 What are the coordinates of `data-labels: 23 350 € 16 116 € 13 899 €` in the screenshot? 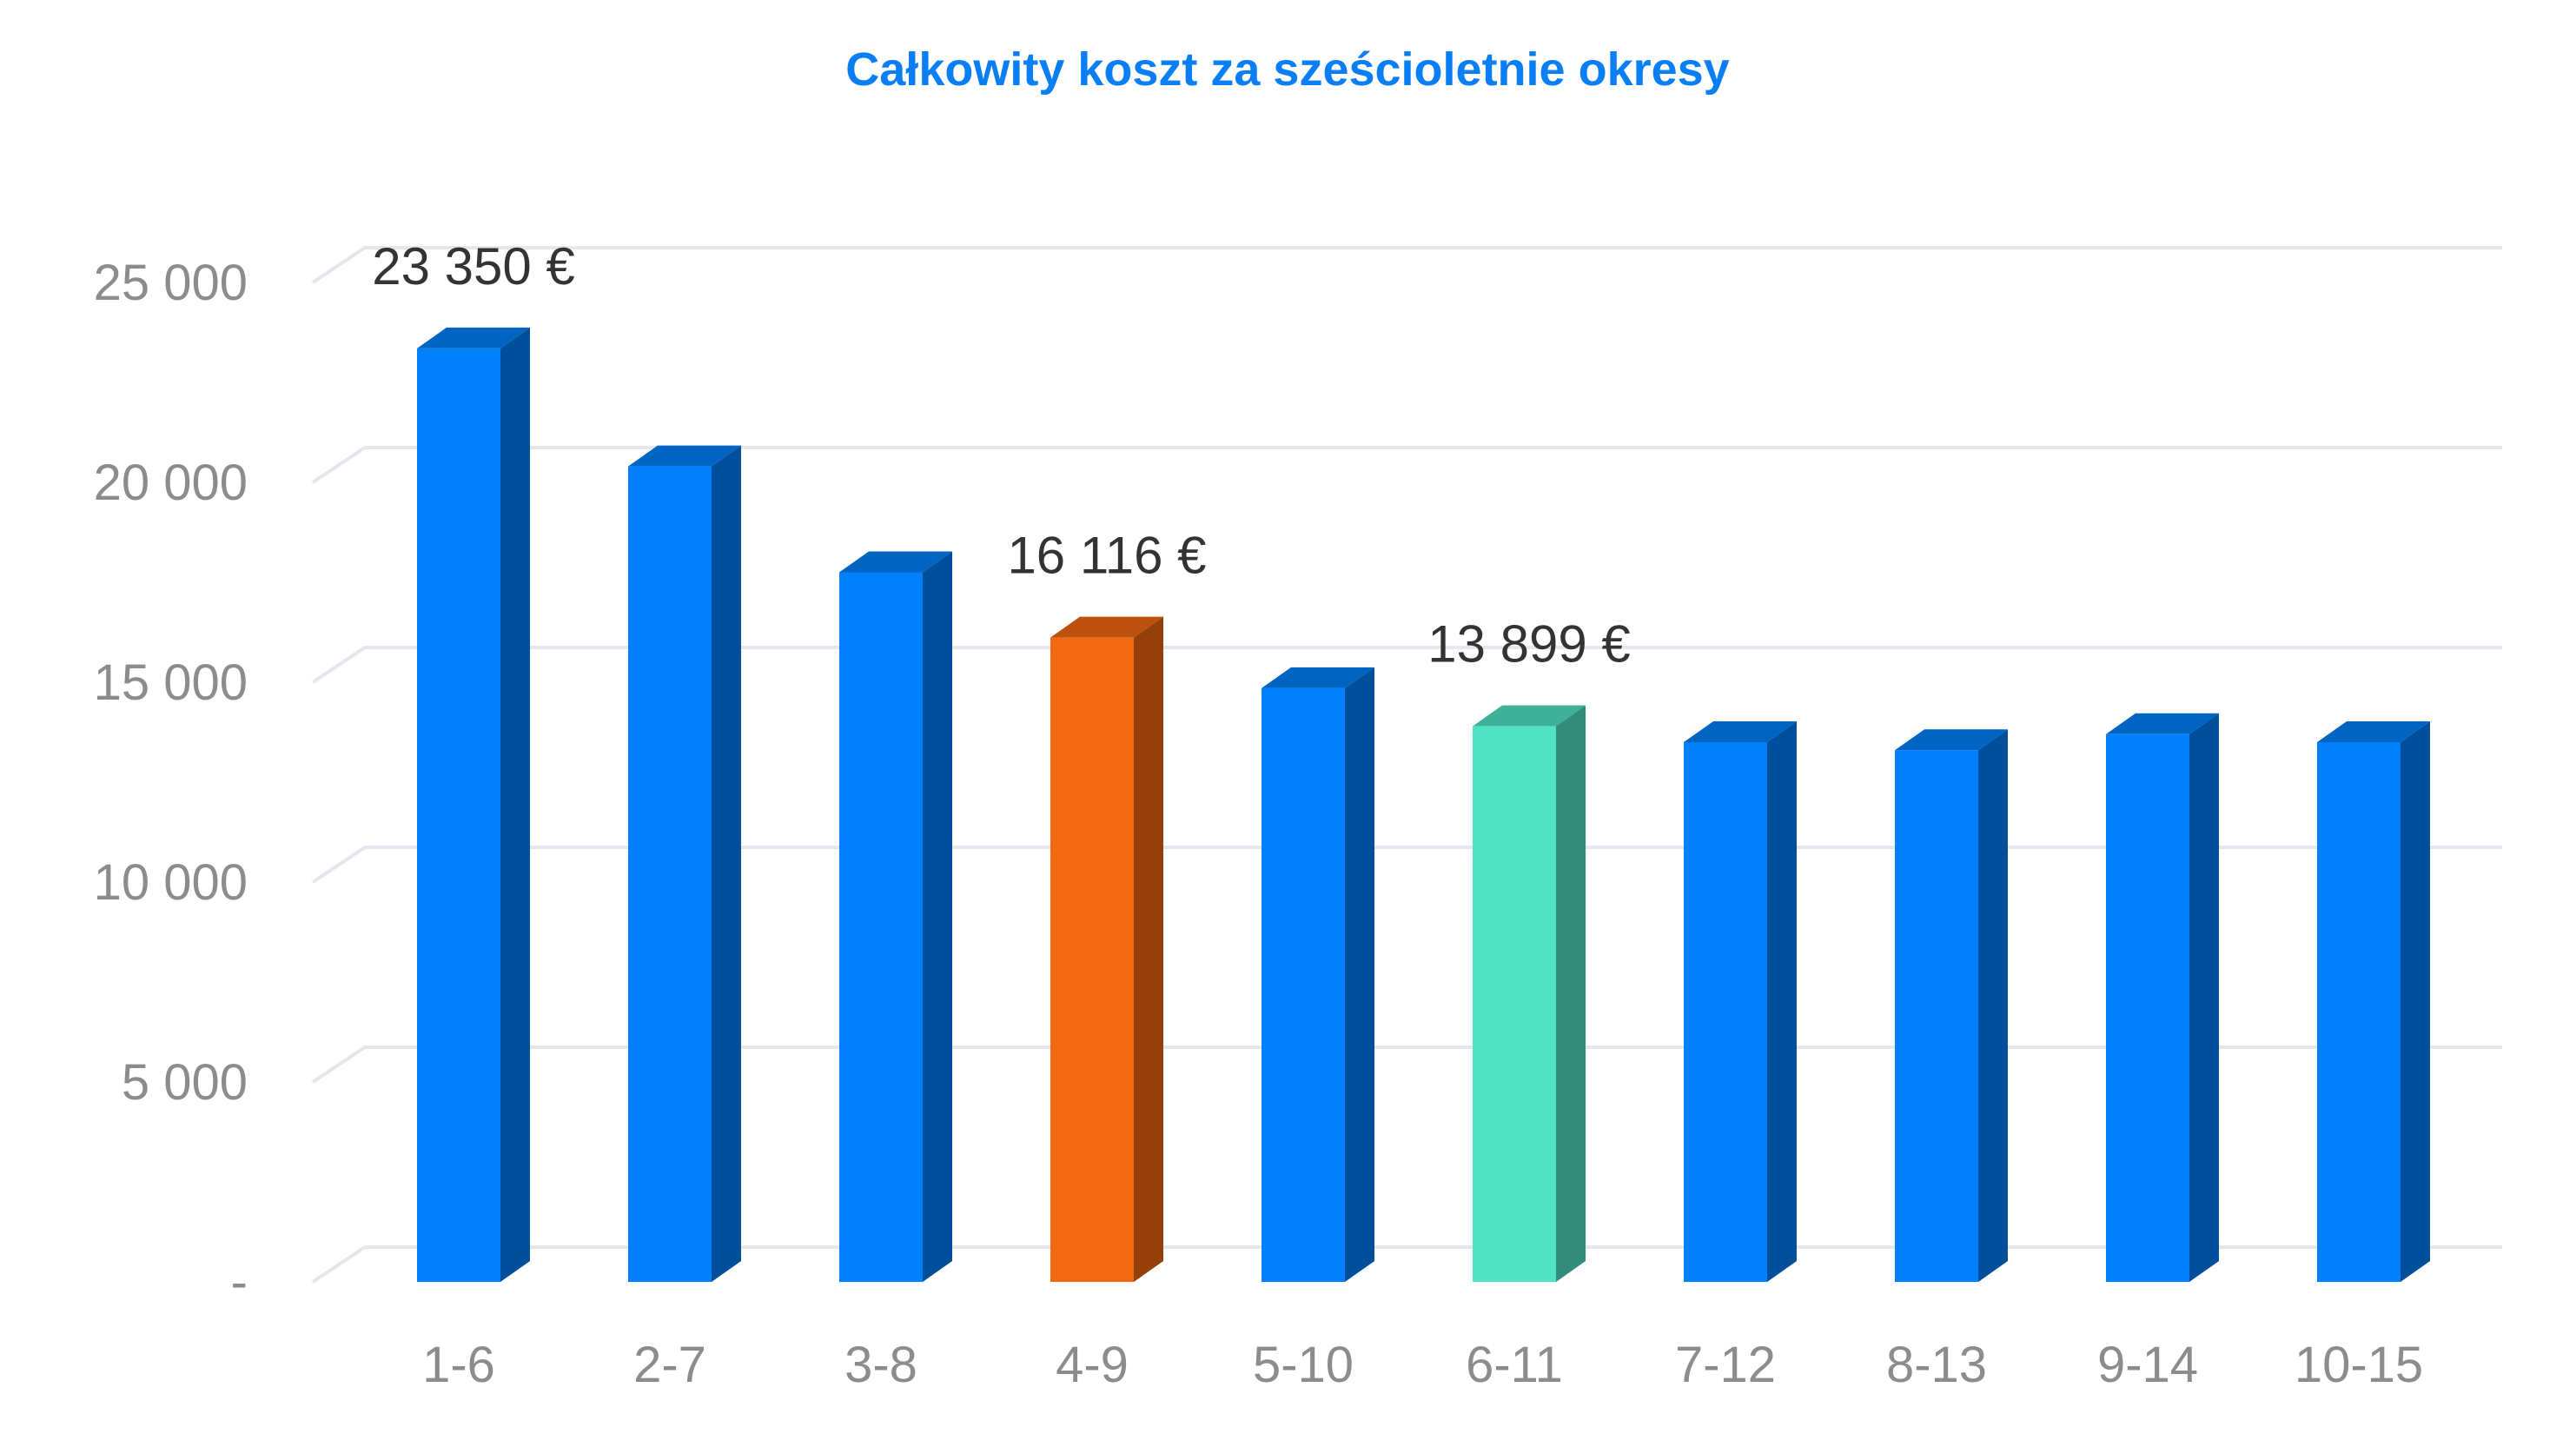 It's located at (1001, 456).